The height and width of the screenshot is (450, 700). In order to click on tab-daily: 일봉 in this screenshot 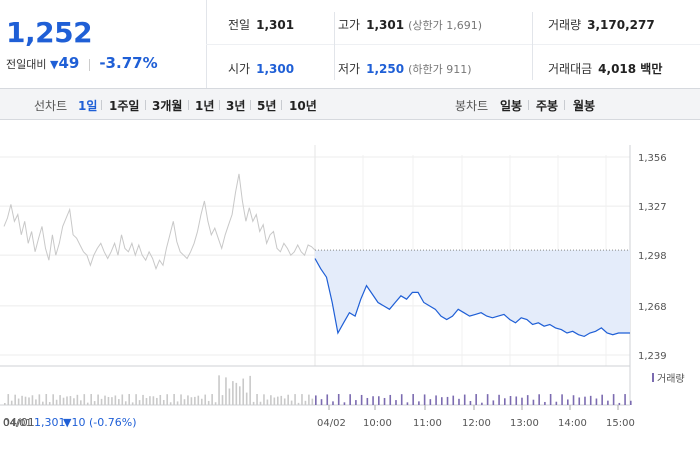, I will do `click(511, 106)`.